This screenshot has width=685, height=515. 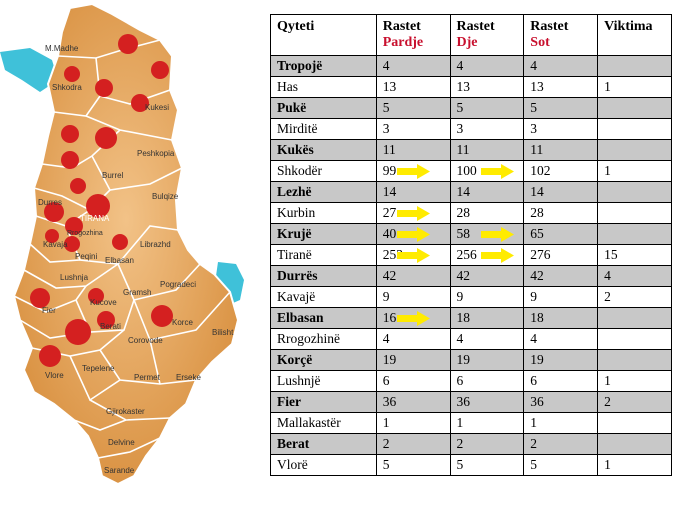 I want to click on cell-value: 276, so click(x=540, y=254).